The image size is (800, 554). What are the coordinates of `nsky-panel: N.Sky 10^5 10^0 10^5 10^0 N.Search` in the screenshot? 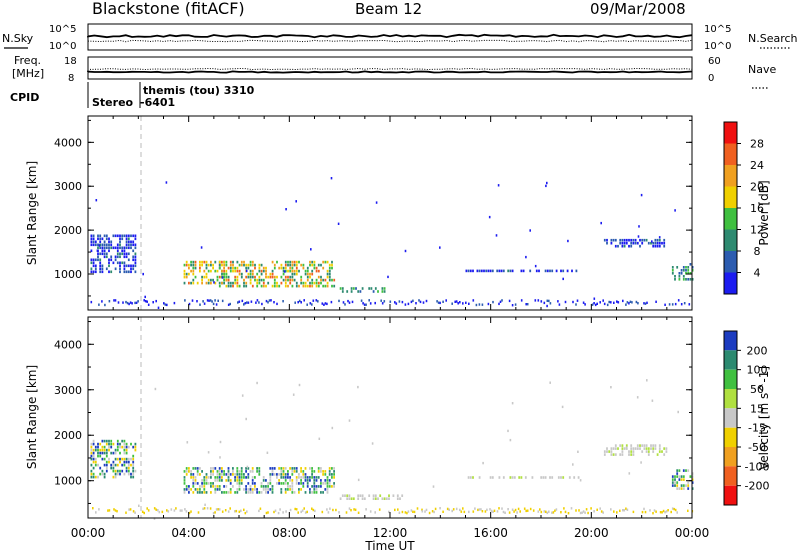 It's located at (400, 37).